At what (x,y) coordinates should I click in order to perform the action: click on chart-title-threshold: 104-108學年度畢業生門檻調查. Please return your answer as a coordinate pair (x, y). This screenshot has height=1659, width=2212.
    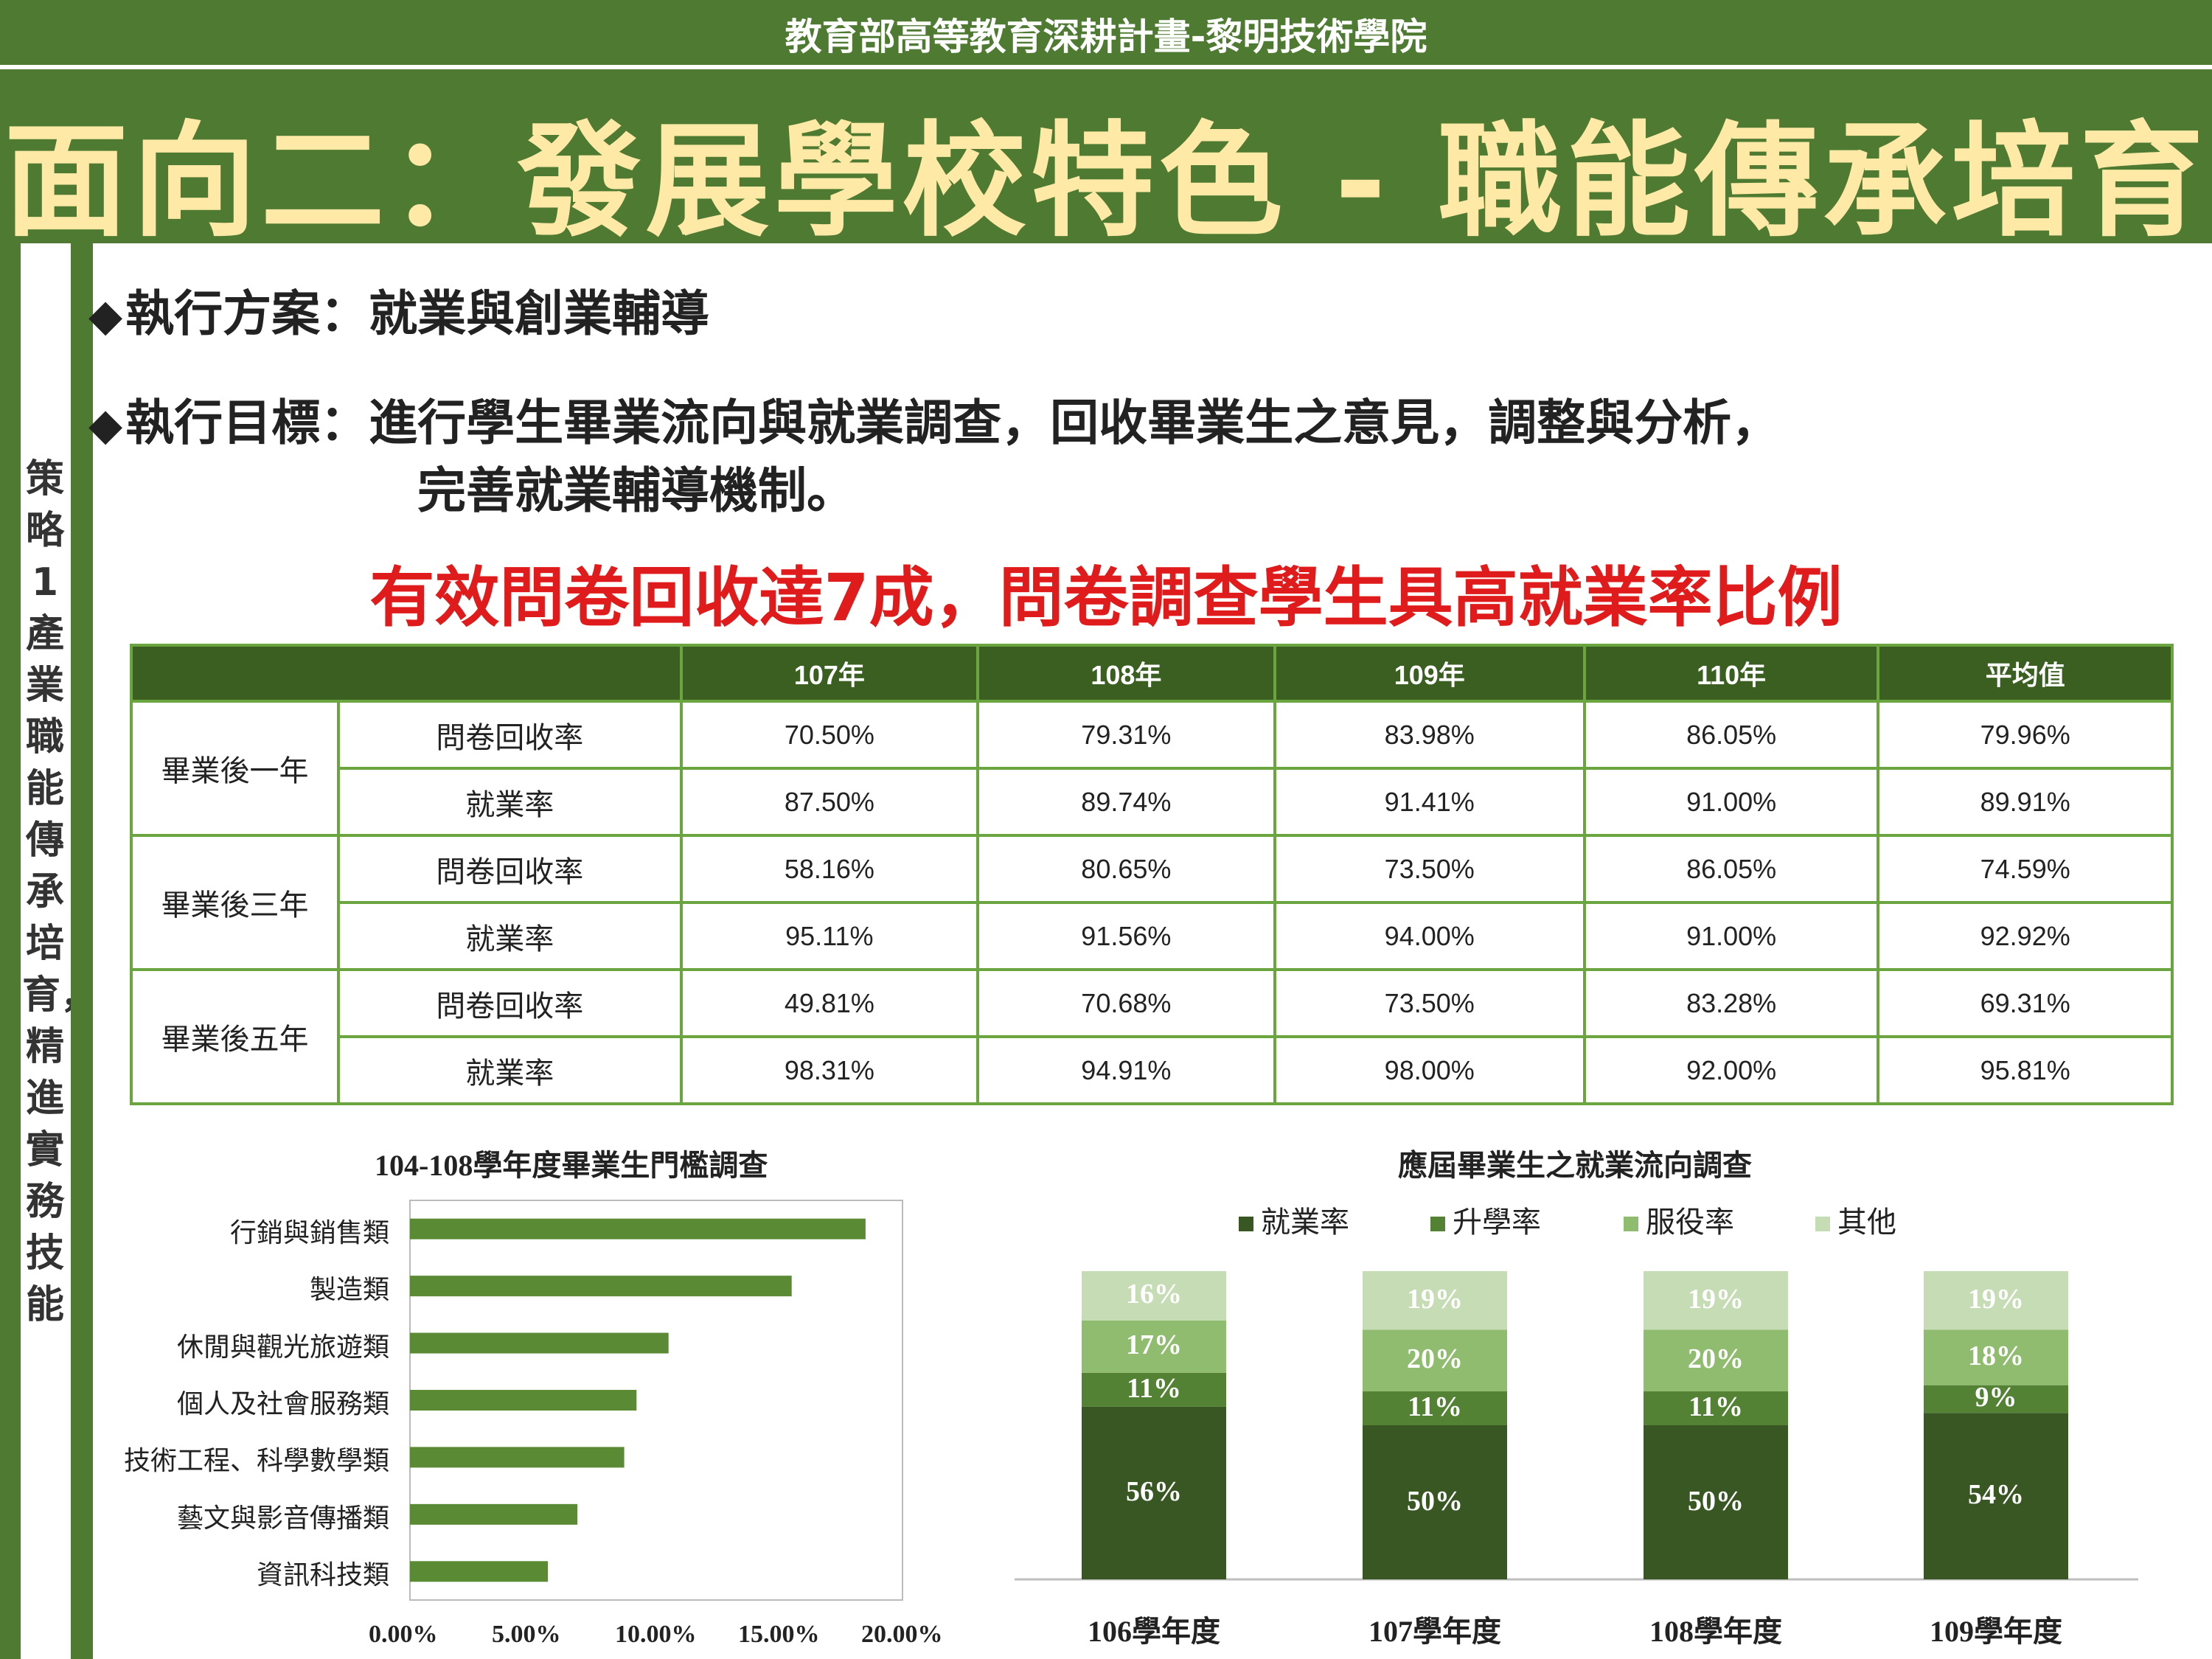
    Looking at the image, I should click on (571, 1165).